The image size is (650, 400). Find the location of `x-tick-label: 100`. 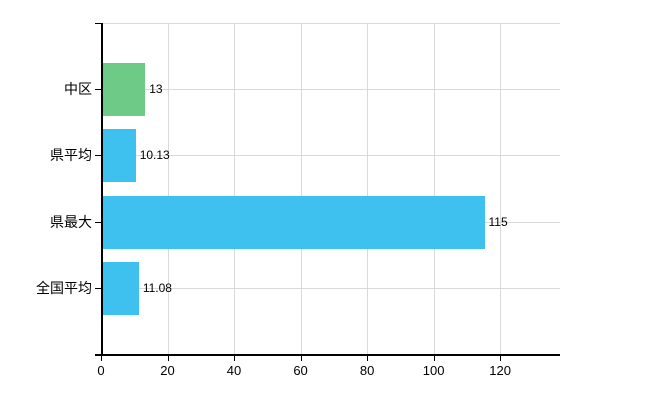

x-tick-label: 100 is located at coordinates (433, 370).